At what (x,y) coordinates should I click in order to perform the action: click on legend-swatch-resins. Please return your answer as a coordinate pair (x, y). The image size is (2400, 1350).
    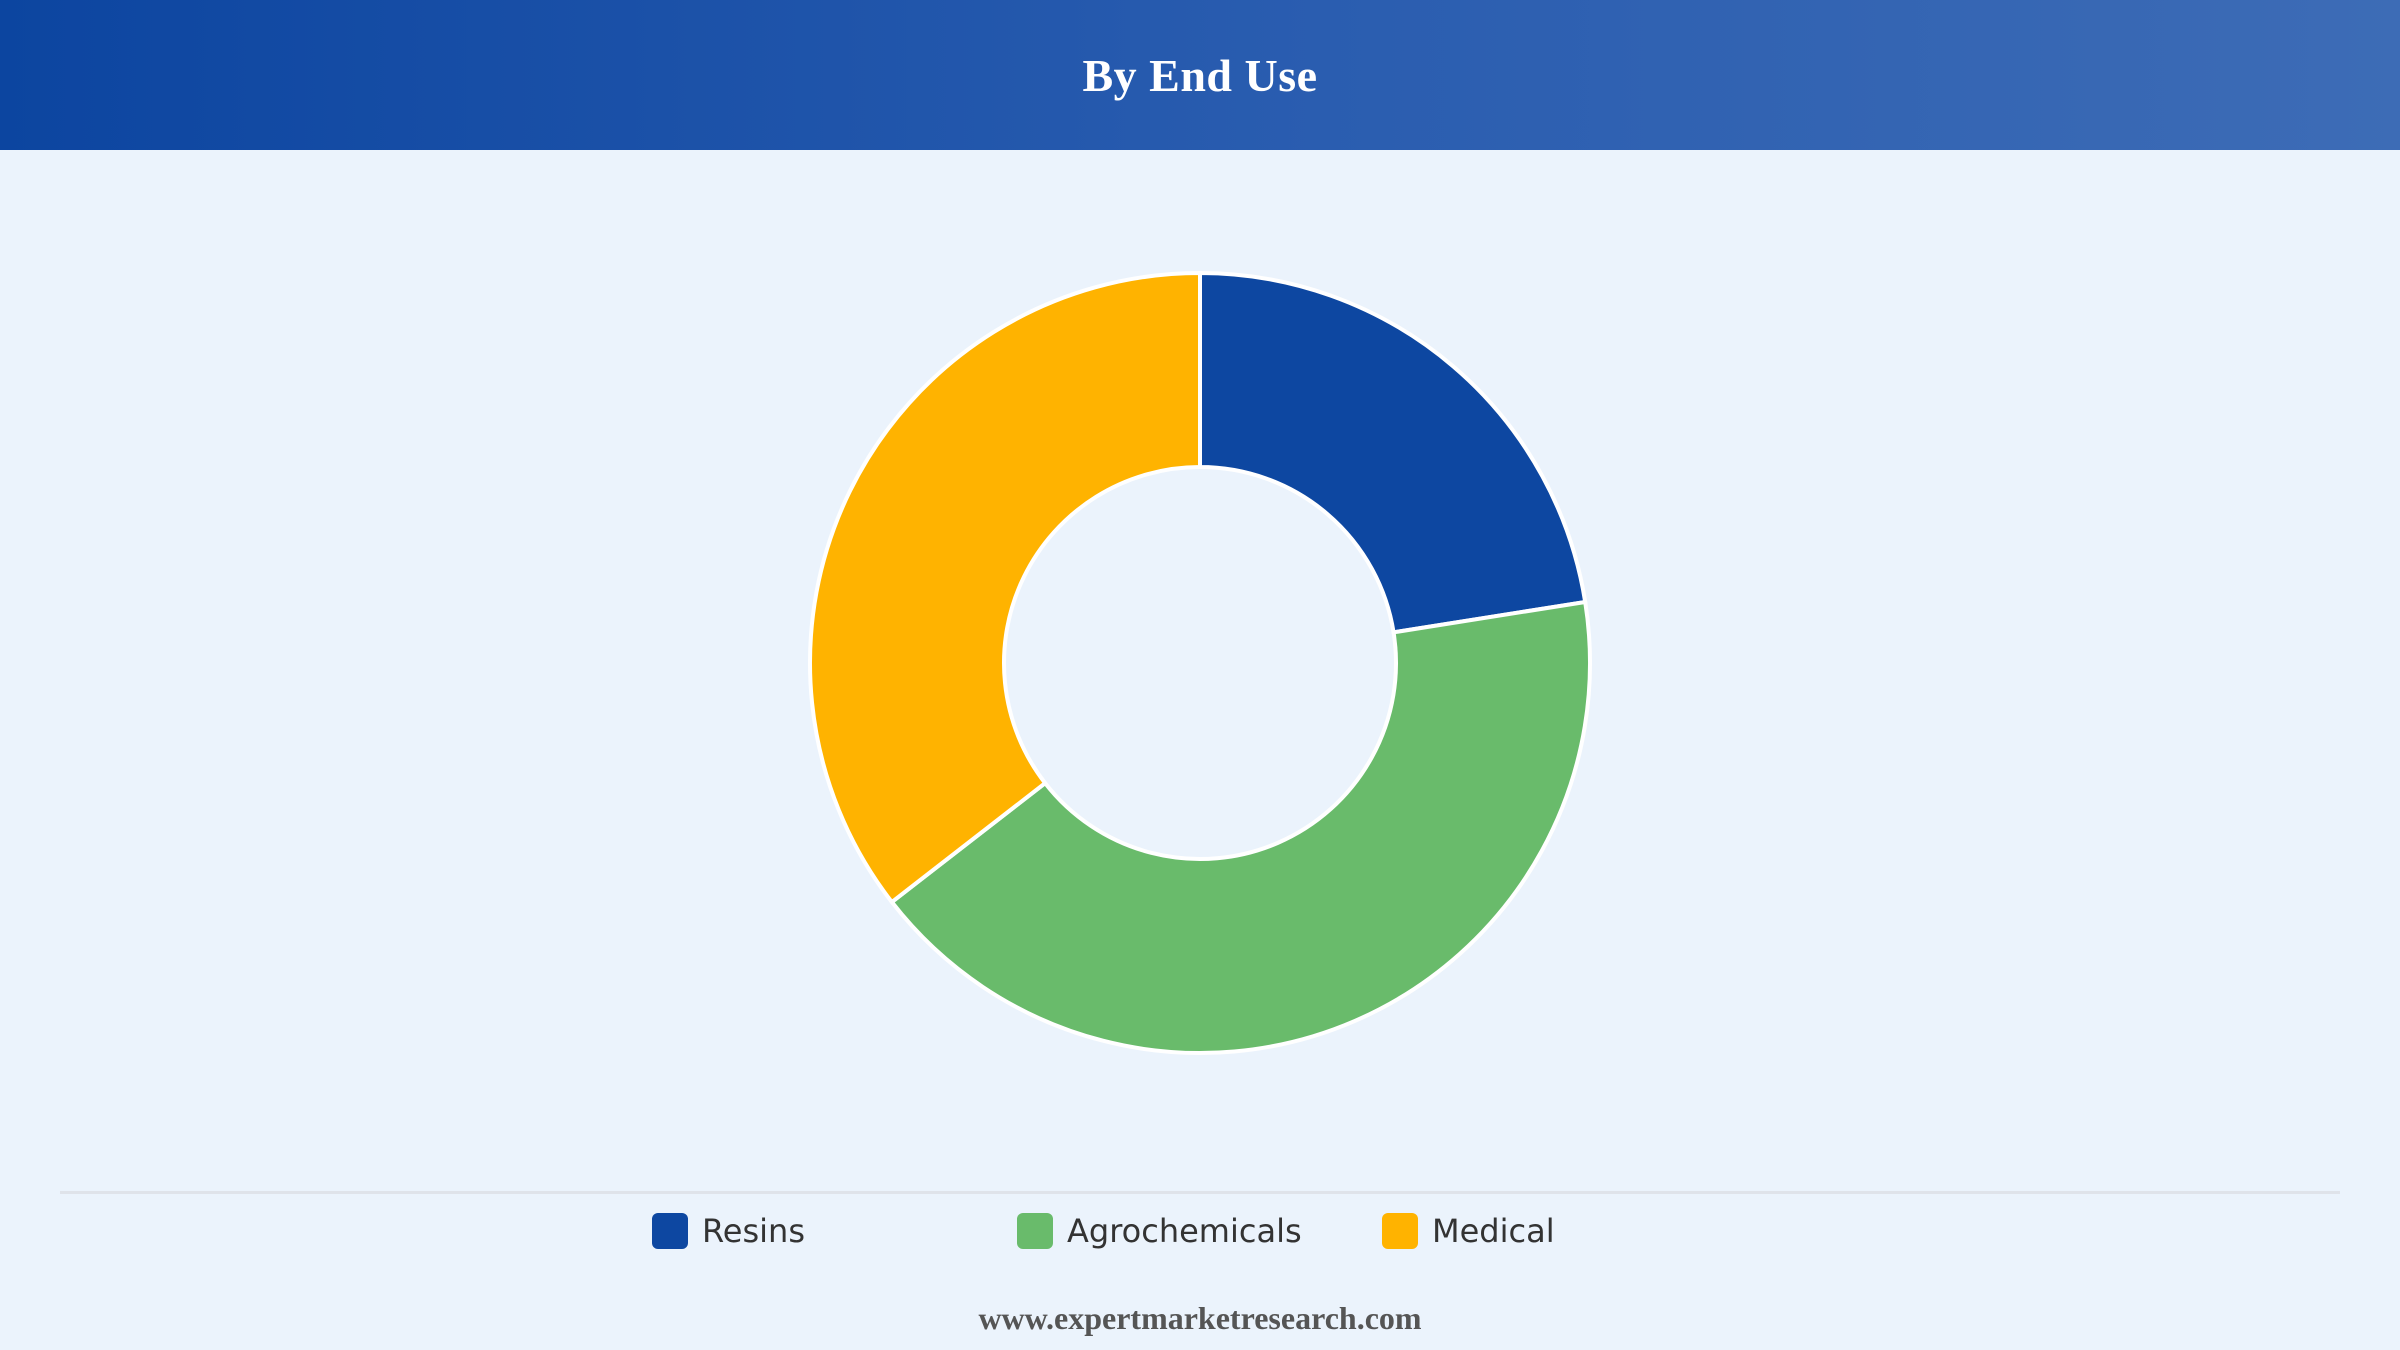
    Looking at the image, I should click on (670, 1231).